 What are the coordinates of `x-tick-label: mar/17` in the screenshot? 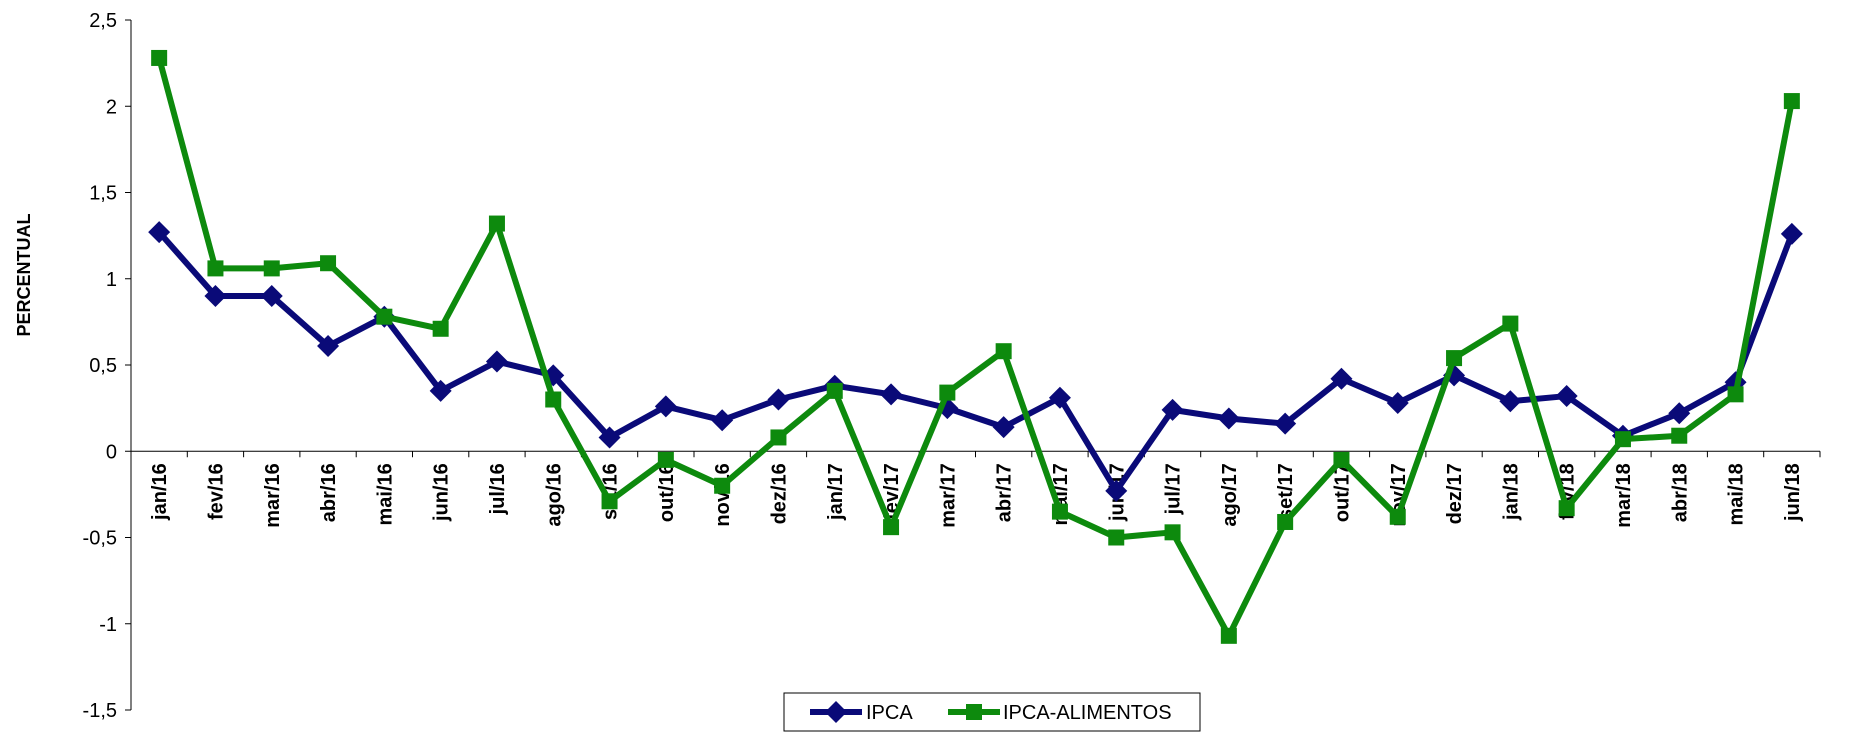 It's located at (948, 495).